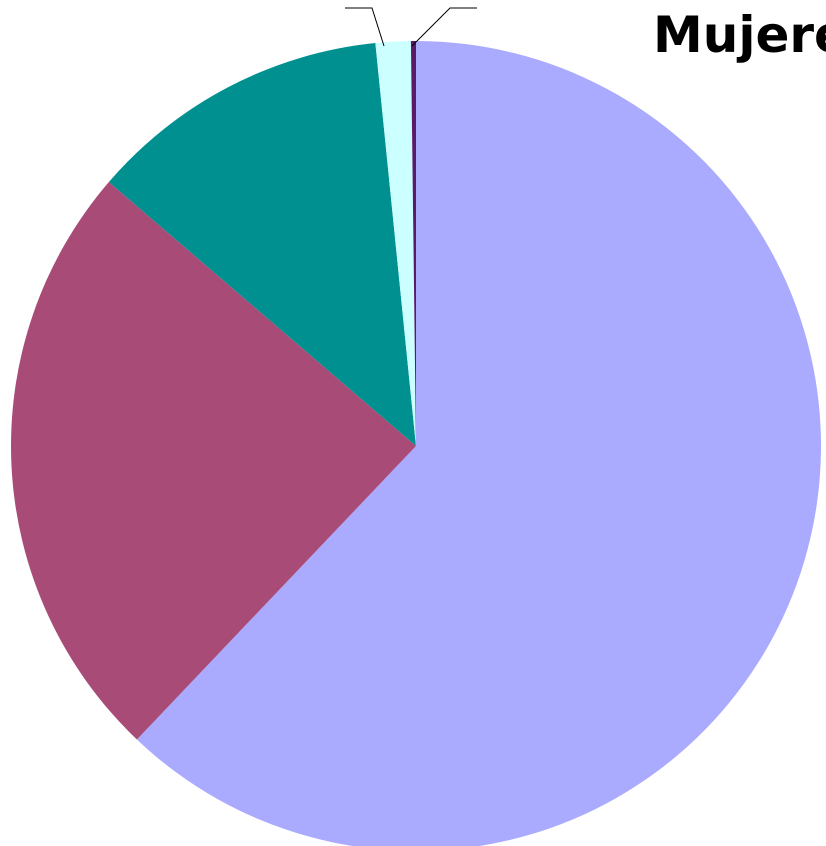 Image resolution: width=826 pixels, height=846 pixels. What do you see at coordinates (739, 35) in the screenshot?
I see `chart-title: Mujere` at bounding box center [739, 35].